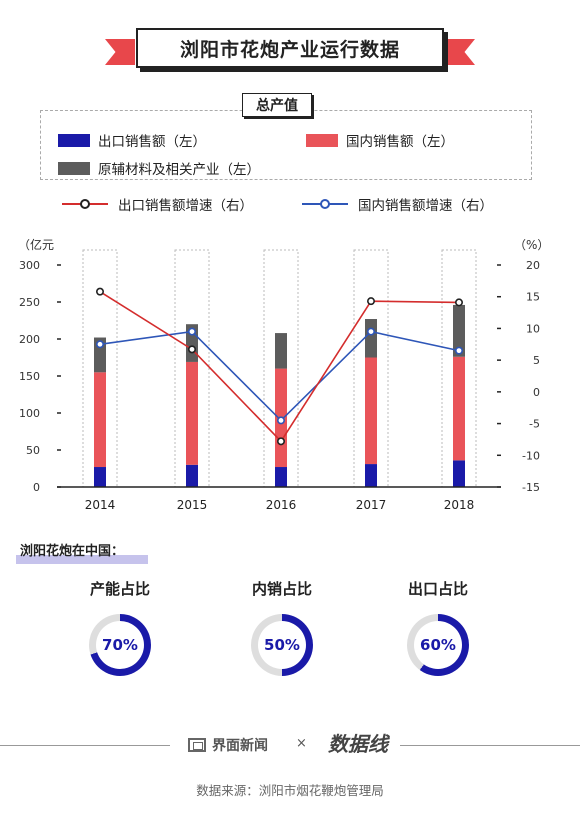  What do you see at coordinates (100, 291) in the screenshot?
I see `export-growth-point-2014` at bounding box center [100, 291].